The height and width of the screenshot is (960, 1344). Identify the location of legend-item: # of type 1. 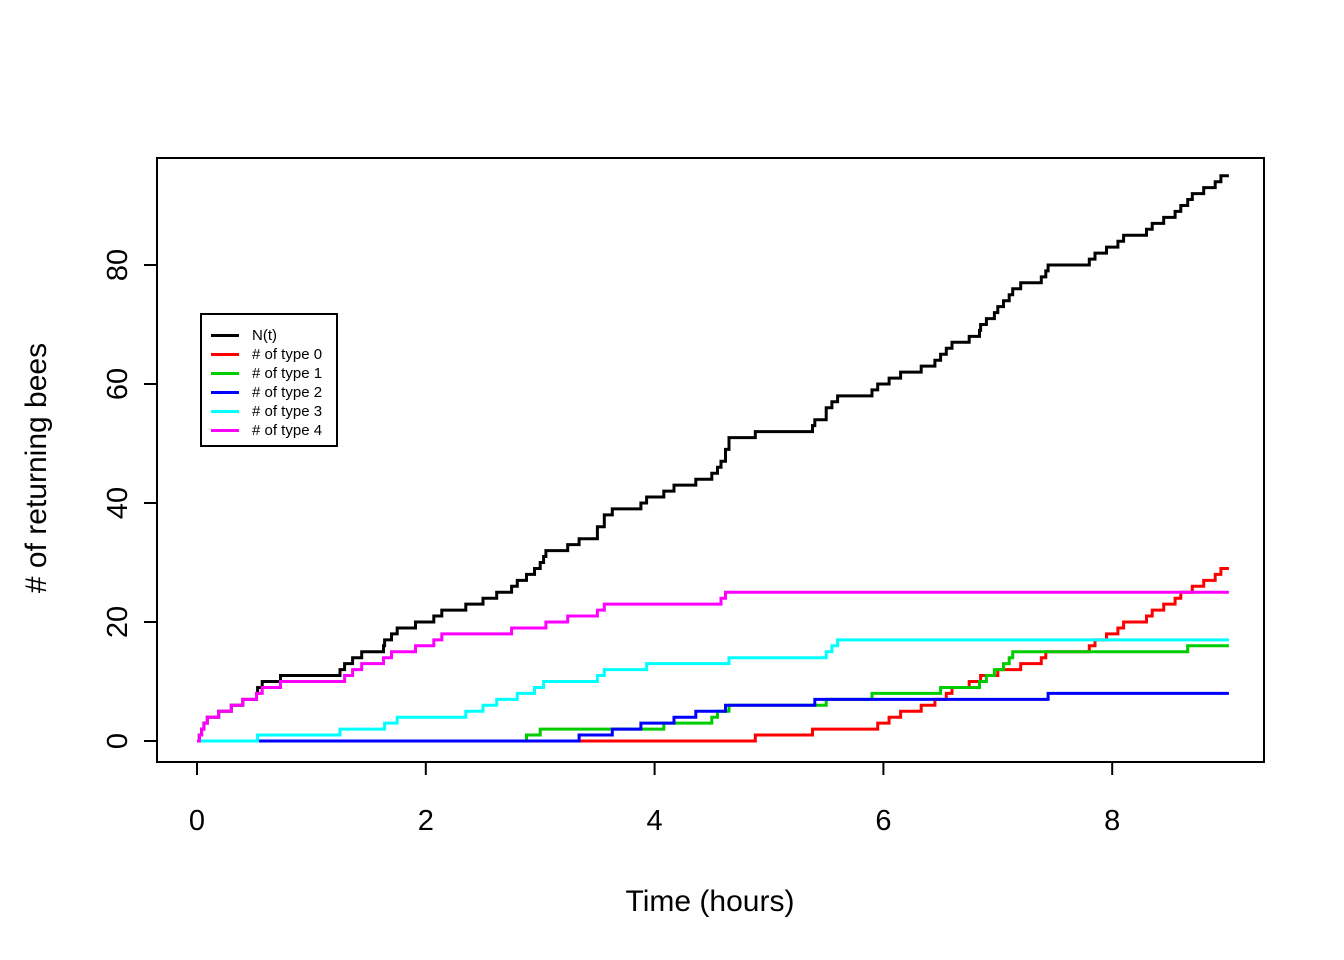
(269, 373).